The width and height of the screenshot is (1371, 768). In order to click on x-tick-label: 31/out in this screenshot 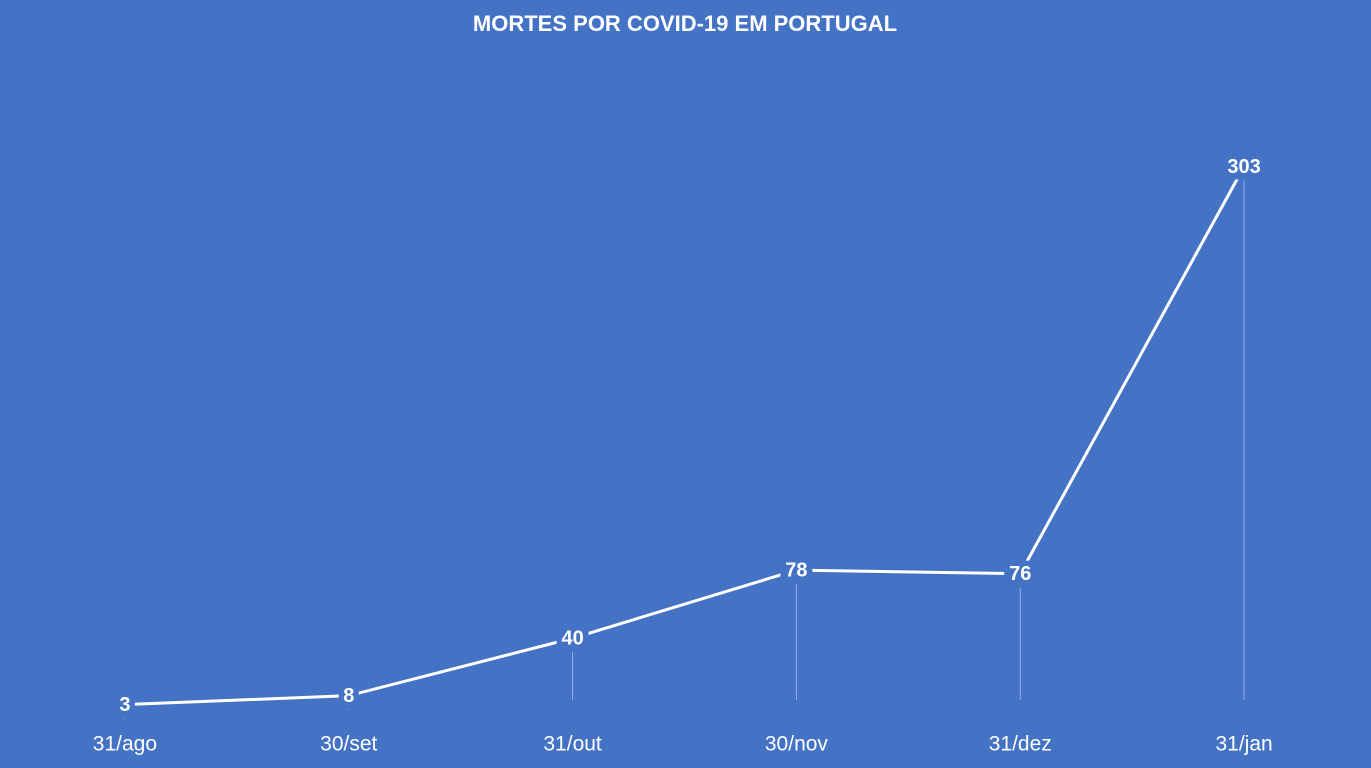, I will do `click(572, 744)`.